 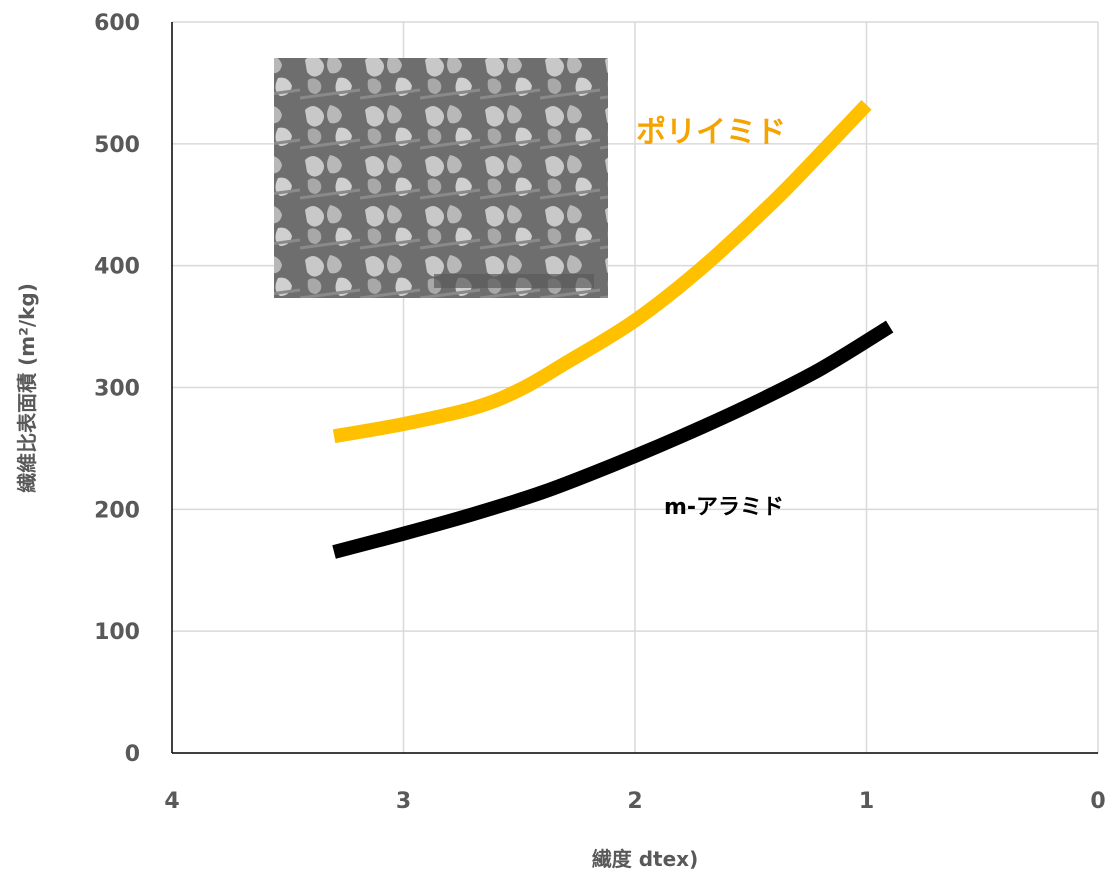 I want to click on y-tick-label: 600, so click(x=117, y=23).